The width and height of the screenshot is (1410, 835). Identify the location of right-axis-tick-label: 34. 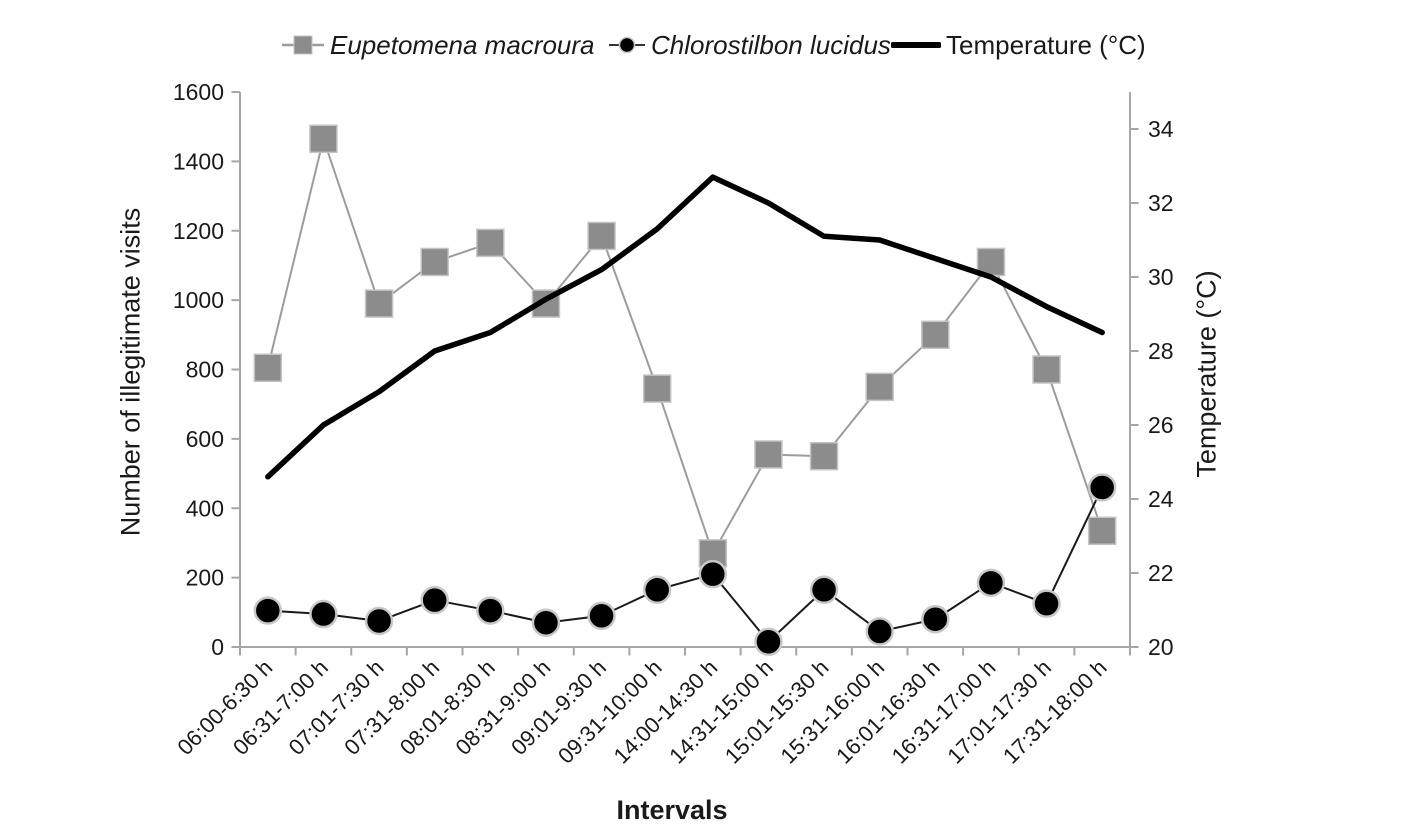
(1161, 129).